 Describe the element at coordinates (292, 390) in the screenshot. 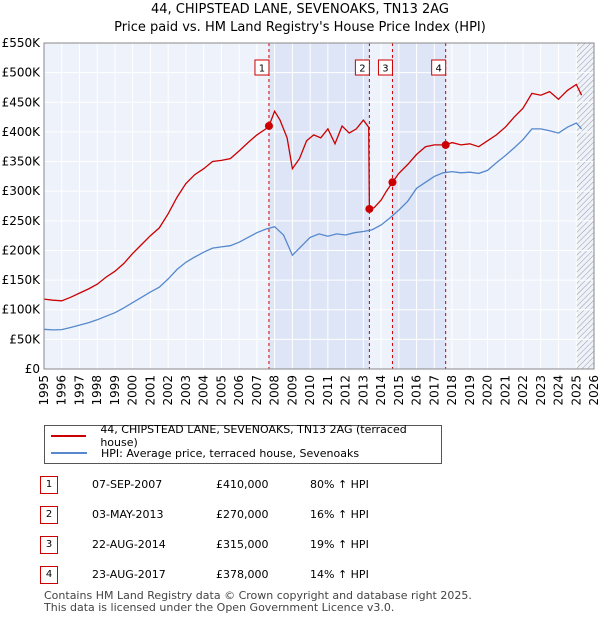

I see `x-tick-label: 2009` at that location.